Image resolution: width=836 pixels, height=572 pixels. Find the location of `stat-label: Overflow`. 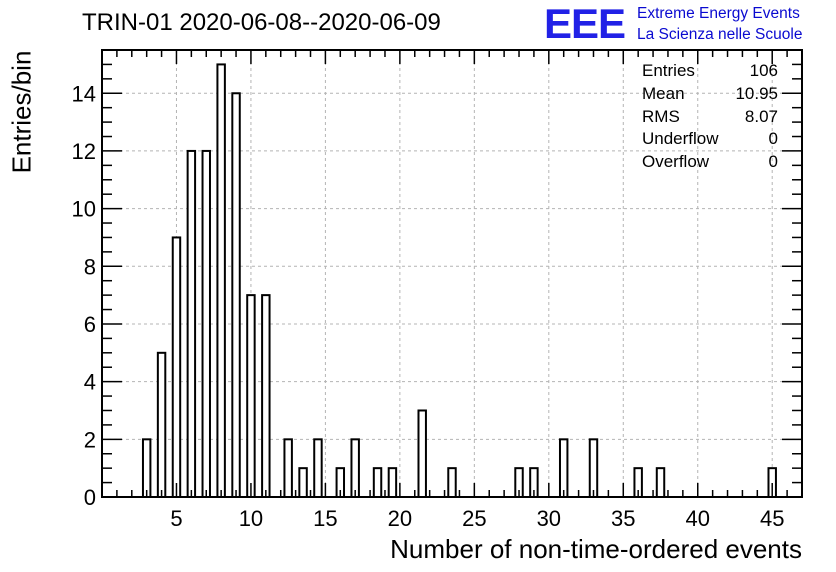

stat-label: Overflow is located at coordinates (676, 162).